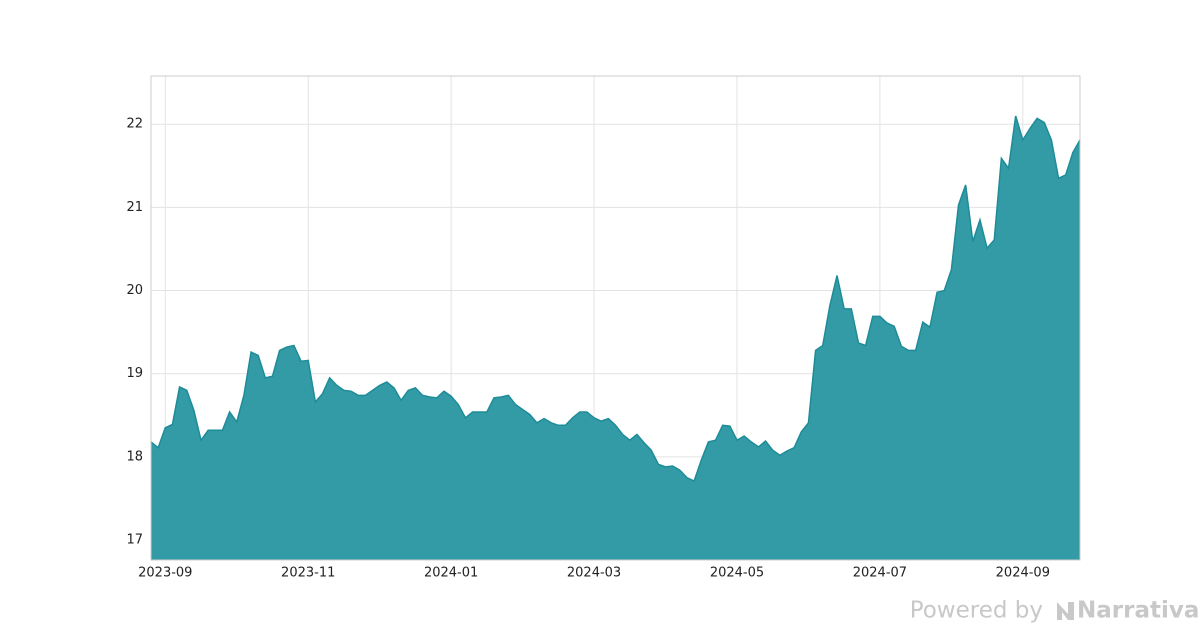  Describe the element at coordinates (880, 573) in the screenshot. I see `x-tick-label: 2024-07` at that location.